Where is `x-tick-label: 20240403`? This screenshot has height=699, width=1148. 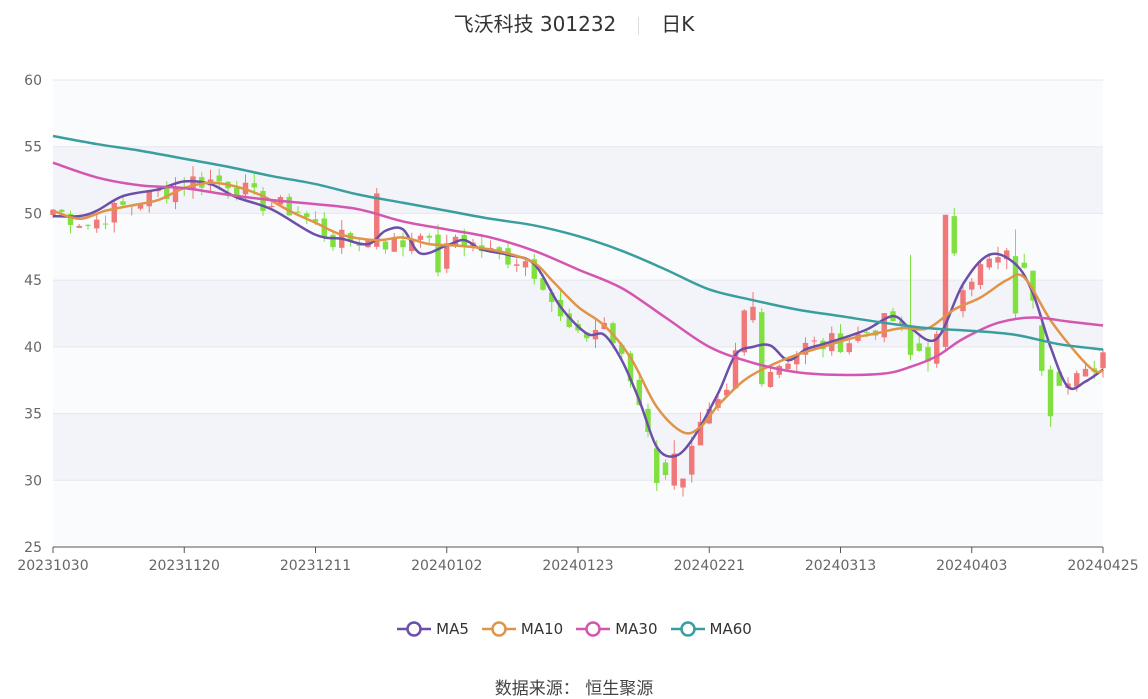 x-tick-label: 20240403 is located at coordinates (971, 566).